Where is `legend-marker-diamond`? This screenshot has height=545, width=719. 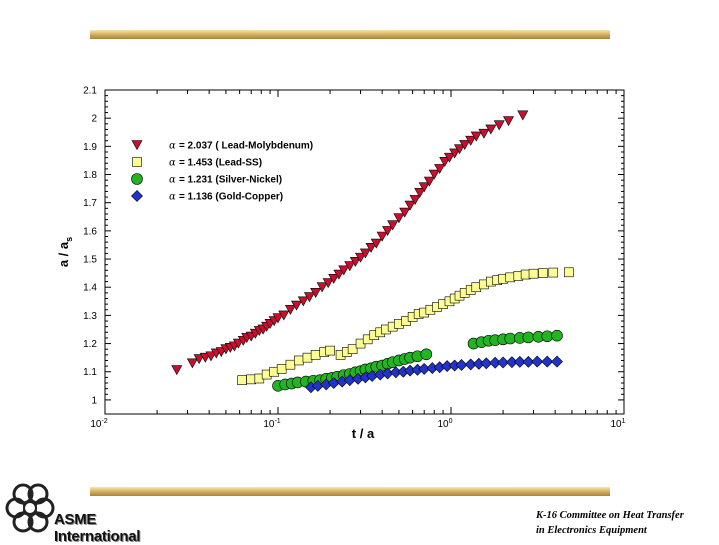
legend-marker-diamond is located at coordinates (137, 196).